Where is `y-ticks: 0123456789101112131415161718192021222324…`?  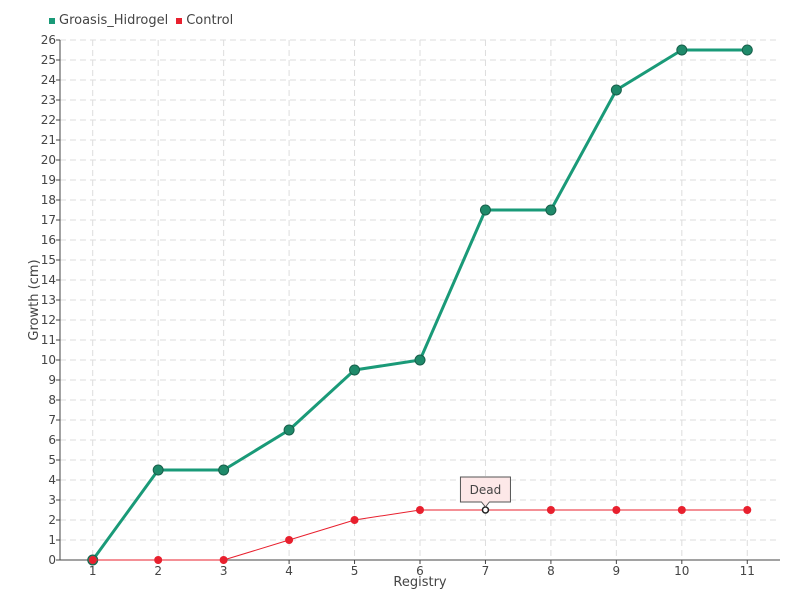
y-ticks: 0123456789101112131415161718192021222324… is located at coordinates (50, 300).